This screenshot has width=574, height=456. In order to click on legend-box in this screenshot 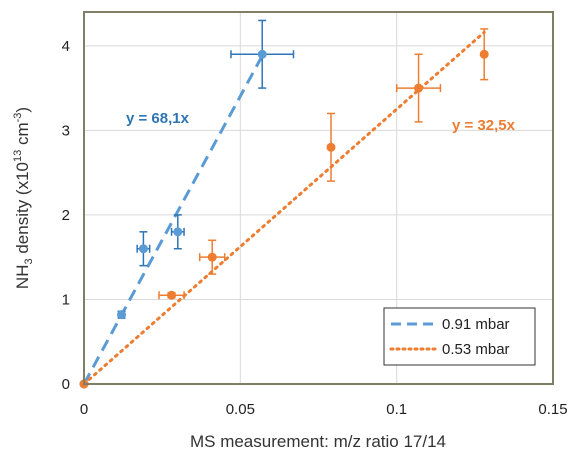, I will do `click(459, 336)`.